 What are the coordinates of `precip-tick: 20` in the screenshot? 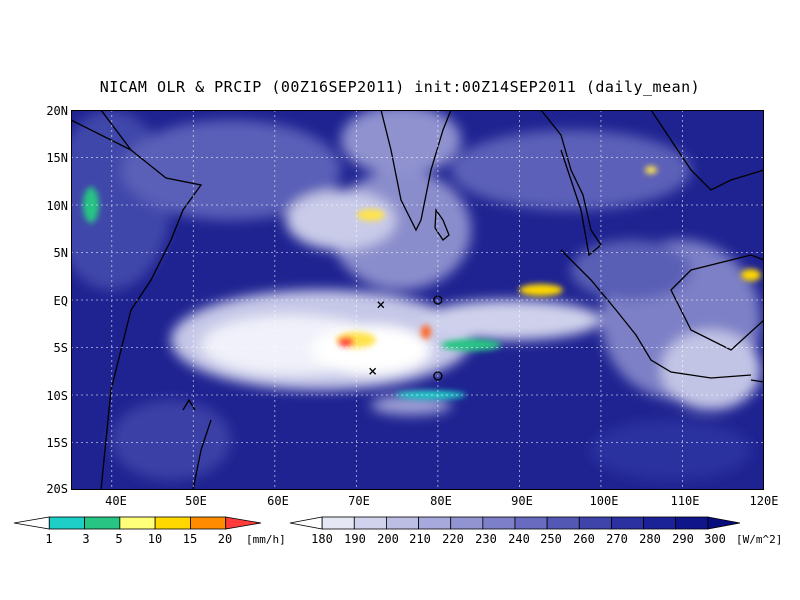 It's located at (225, 539).